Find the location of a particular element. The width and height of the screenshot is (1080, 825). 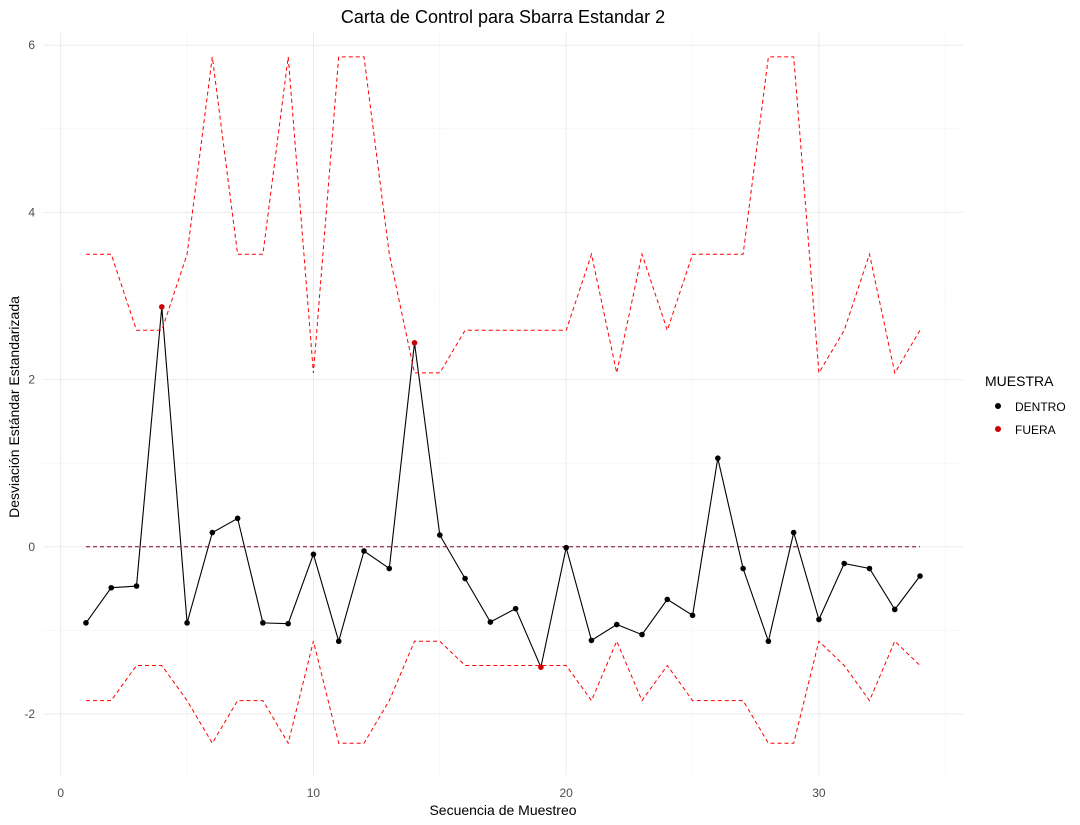

legend-fuera-label: FUERA is located at coordinates (1035, 430).